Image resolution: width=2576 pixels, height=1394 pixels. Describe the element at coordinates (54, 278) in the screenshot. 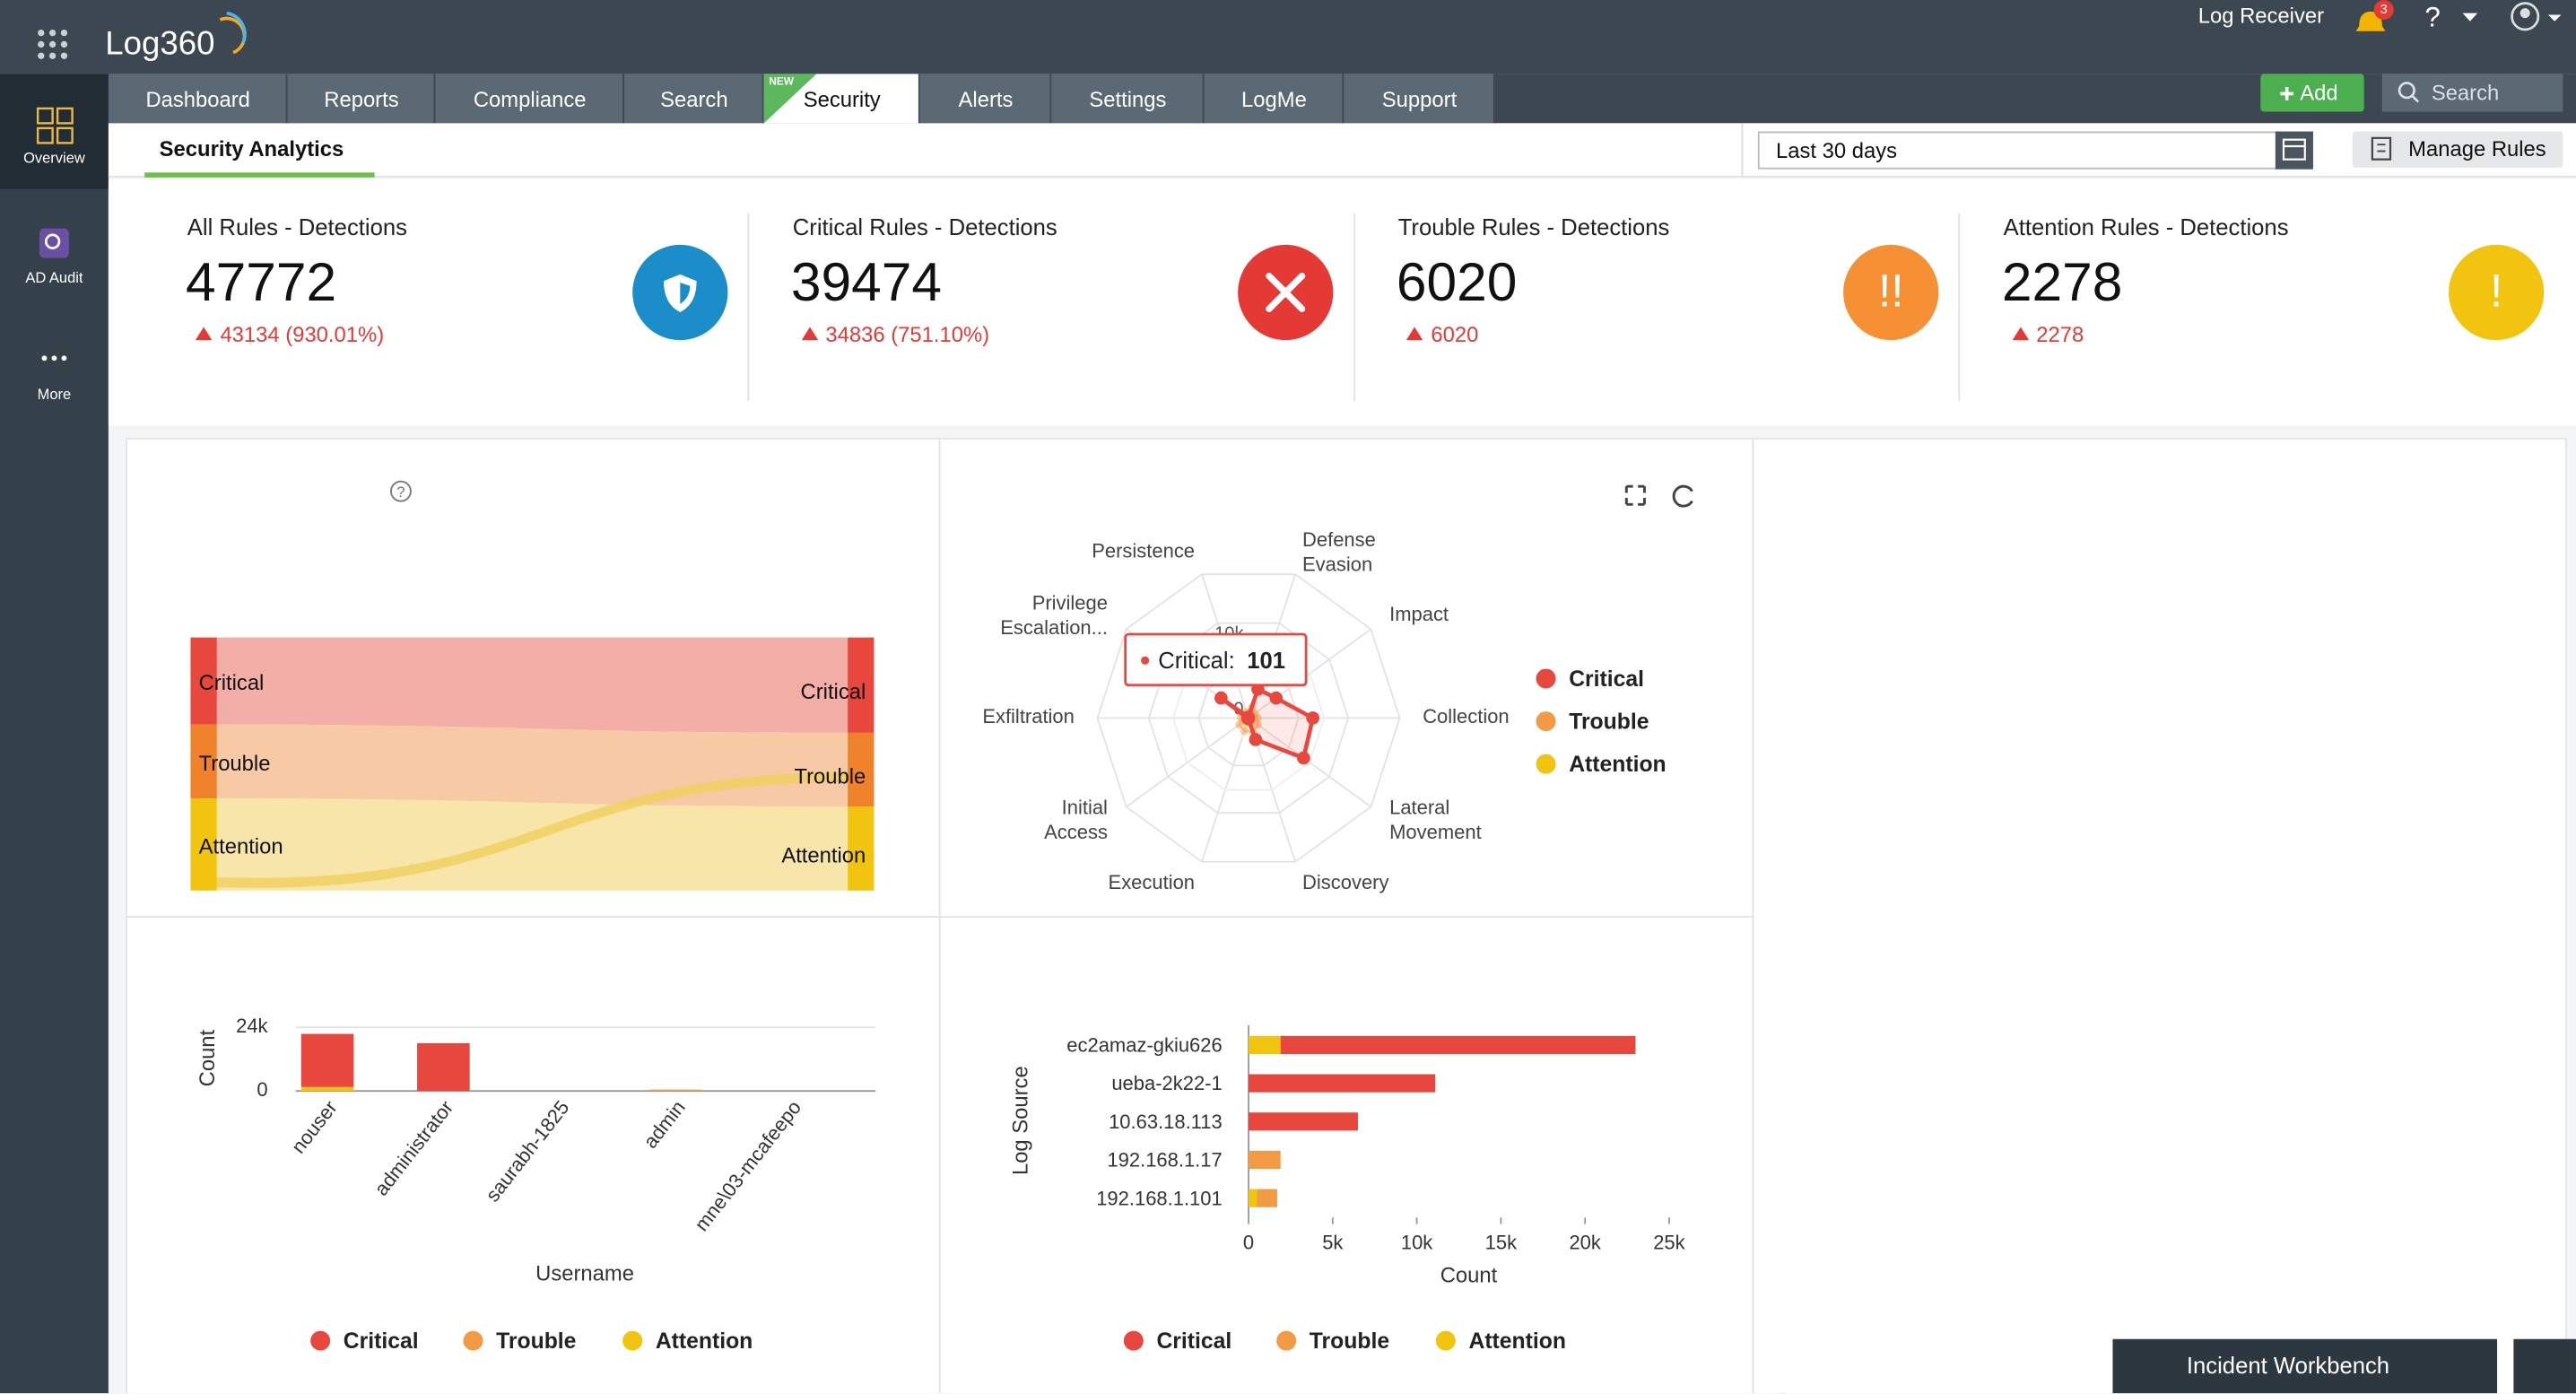

I see `sidebar-item: AD Audit` at that location.